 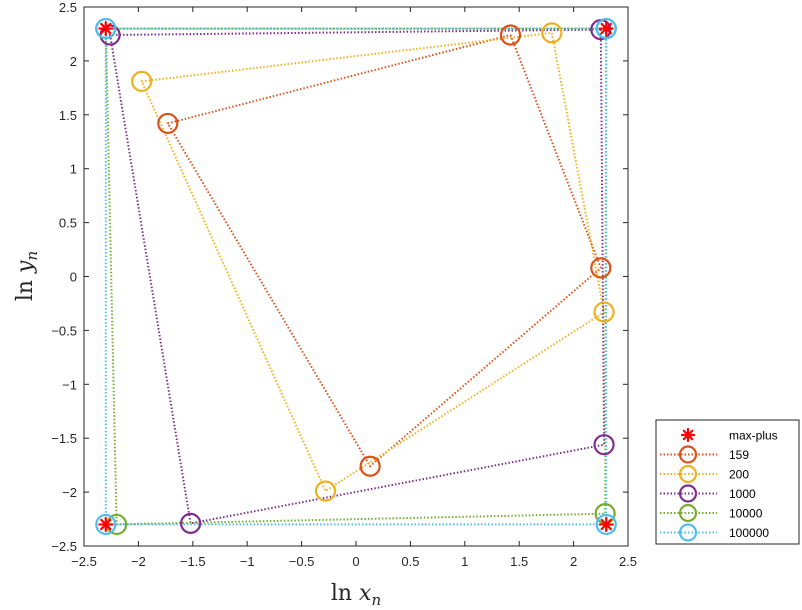 I want to click on legend-label: max-plus, so click(x=753, y=436).